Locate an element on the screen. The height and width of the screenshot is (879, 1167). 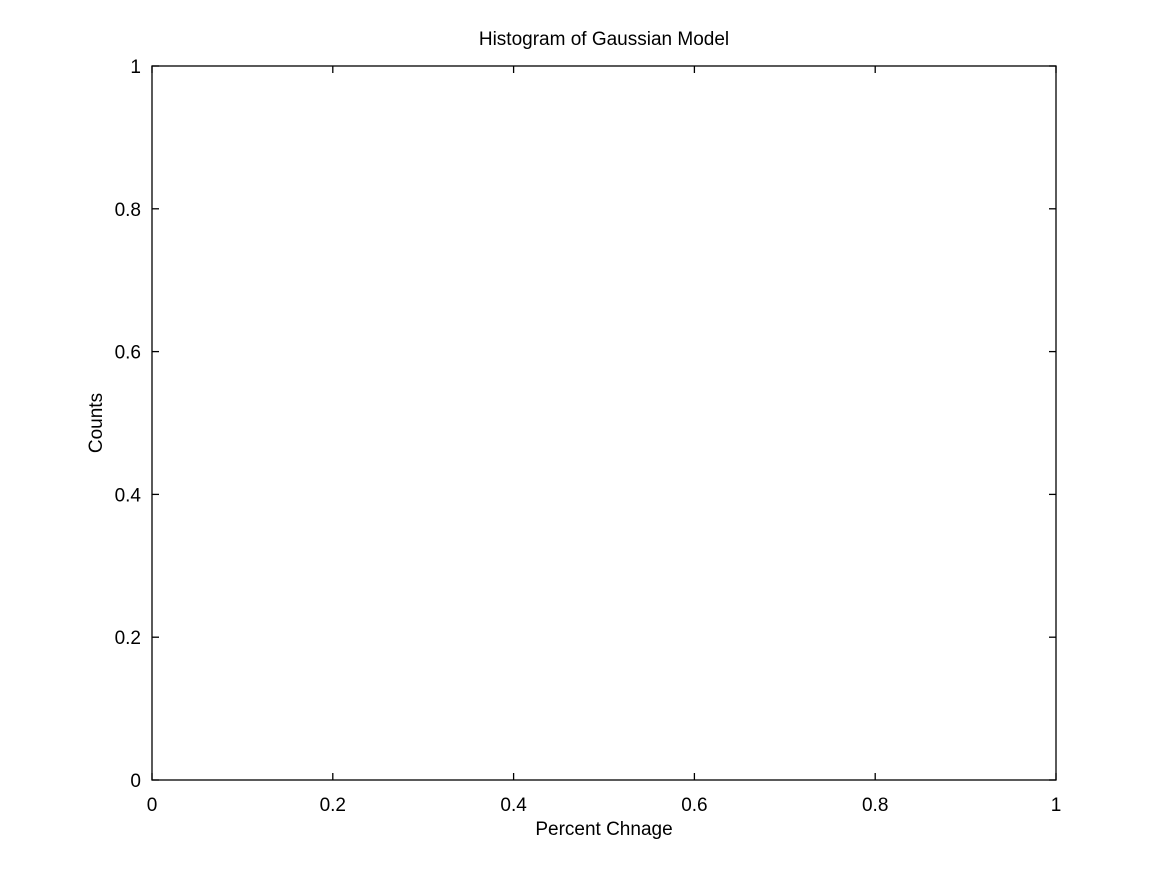
x-tick-label: 0.8 is located at coordinates (875, 805).